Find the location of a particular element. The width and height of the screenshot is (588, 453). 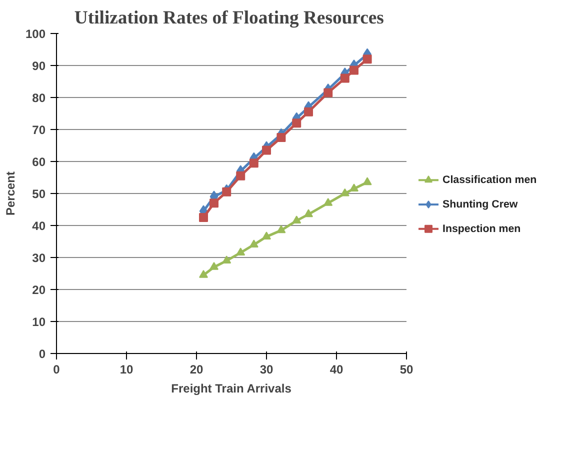

y-tick-label: 40 is located at coordinates (39, 226).